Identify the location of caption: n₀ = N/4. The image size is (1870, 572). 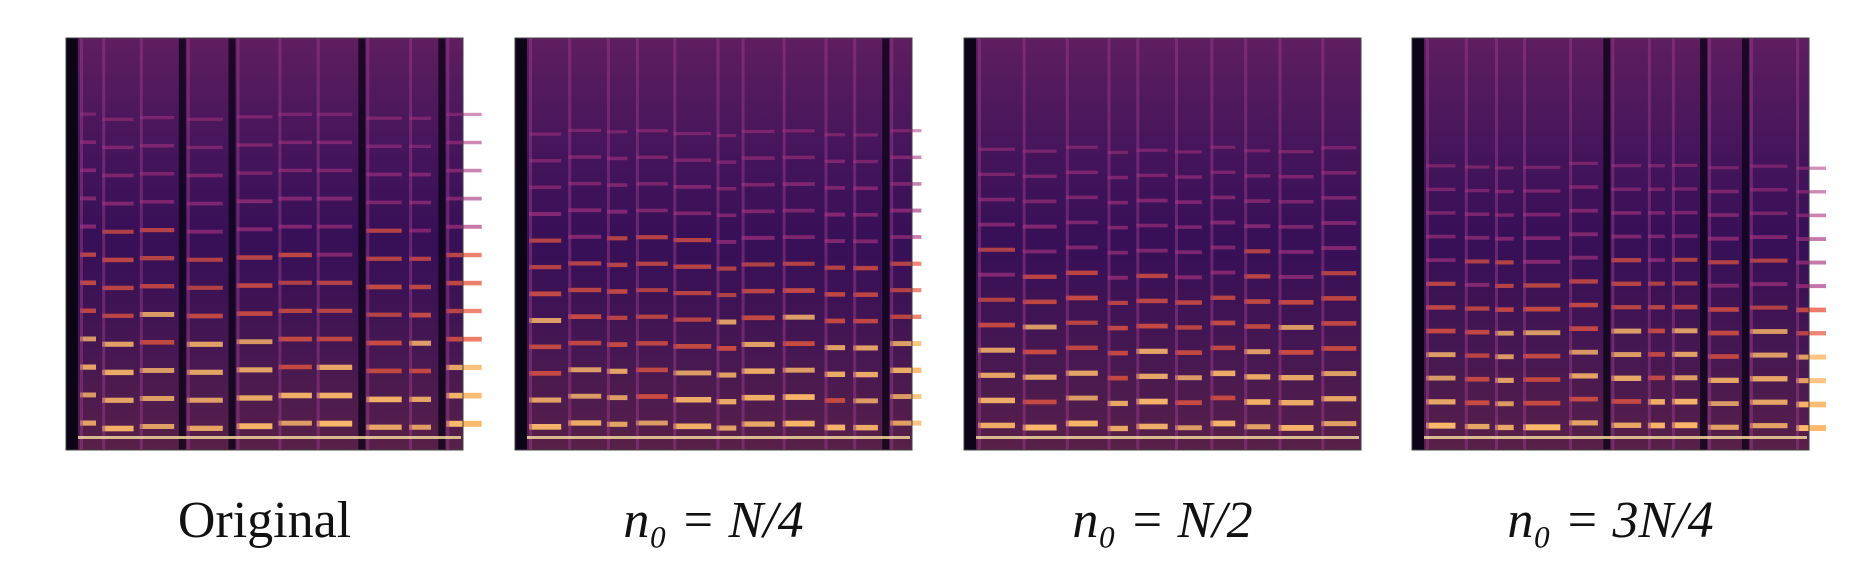
(713, 520).